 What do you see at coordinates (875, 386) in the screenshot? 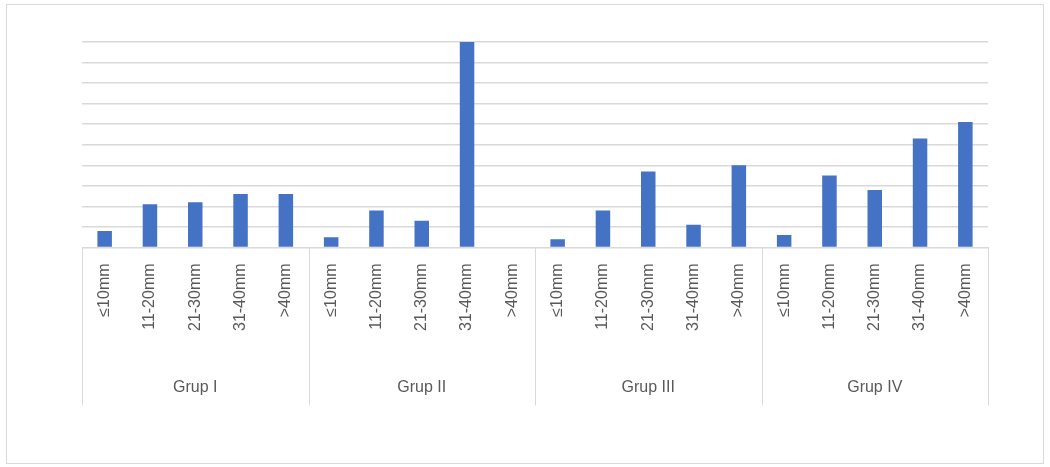
I see `text: Grup IV` at bounding box center [875, 386].